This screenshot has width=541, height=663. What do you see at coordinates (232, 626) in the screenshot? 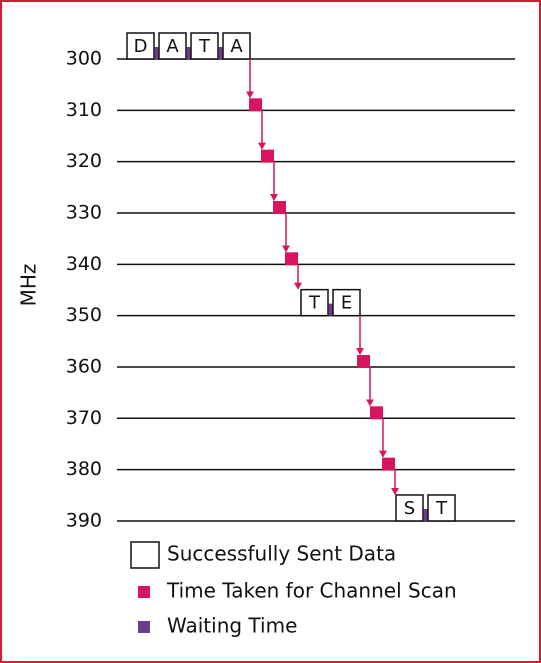
I see `legend-label: Waiting Time` at bounding box center [232, 626].